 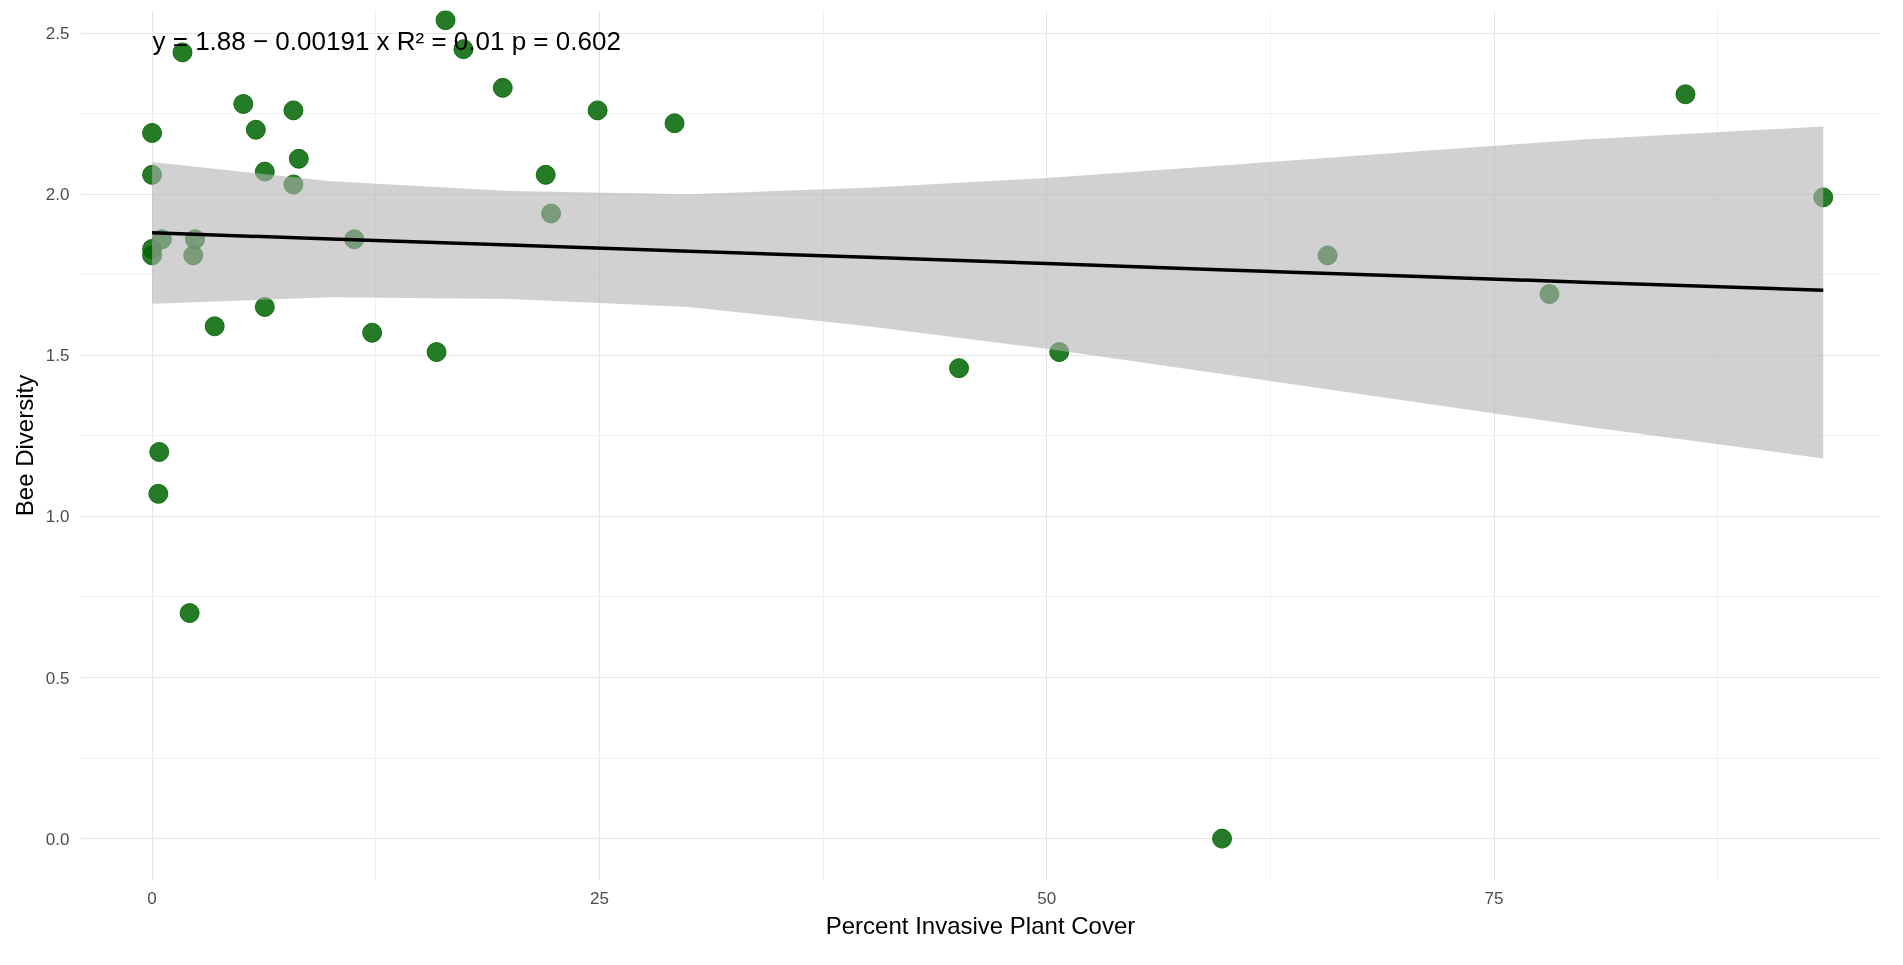 I want to click on y-tick-label: 2.0, so click(x=57, y=195).